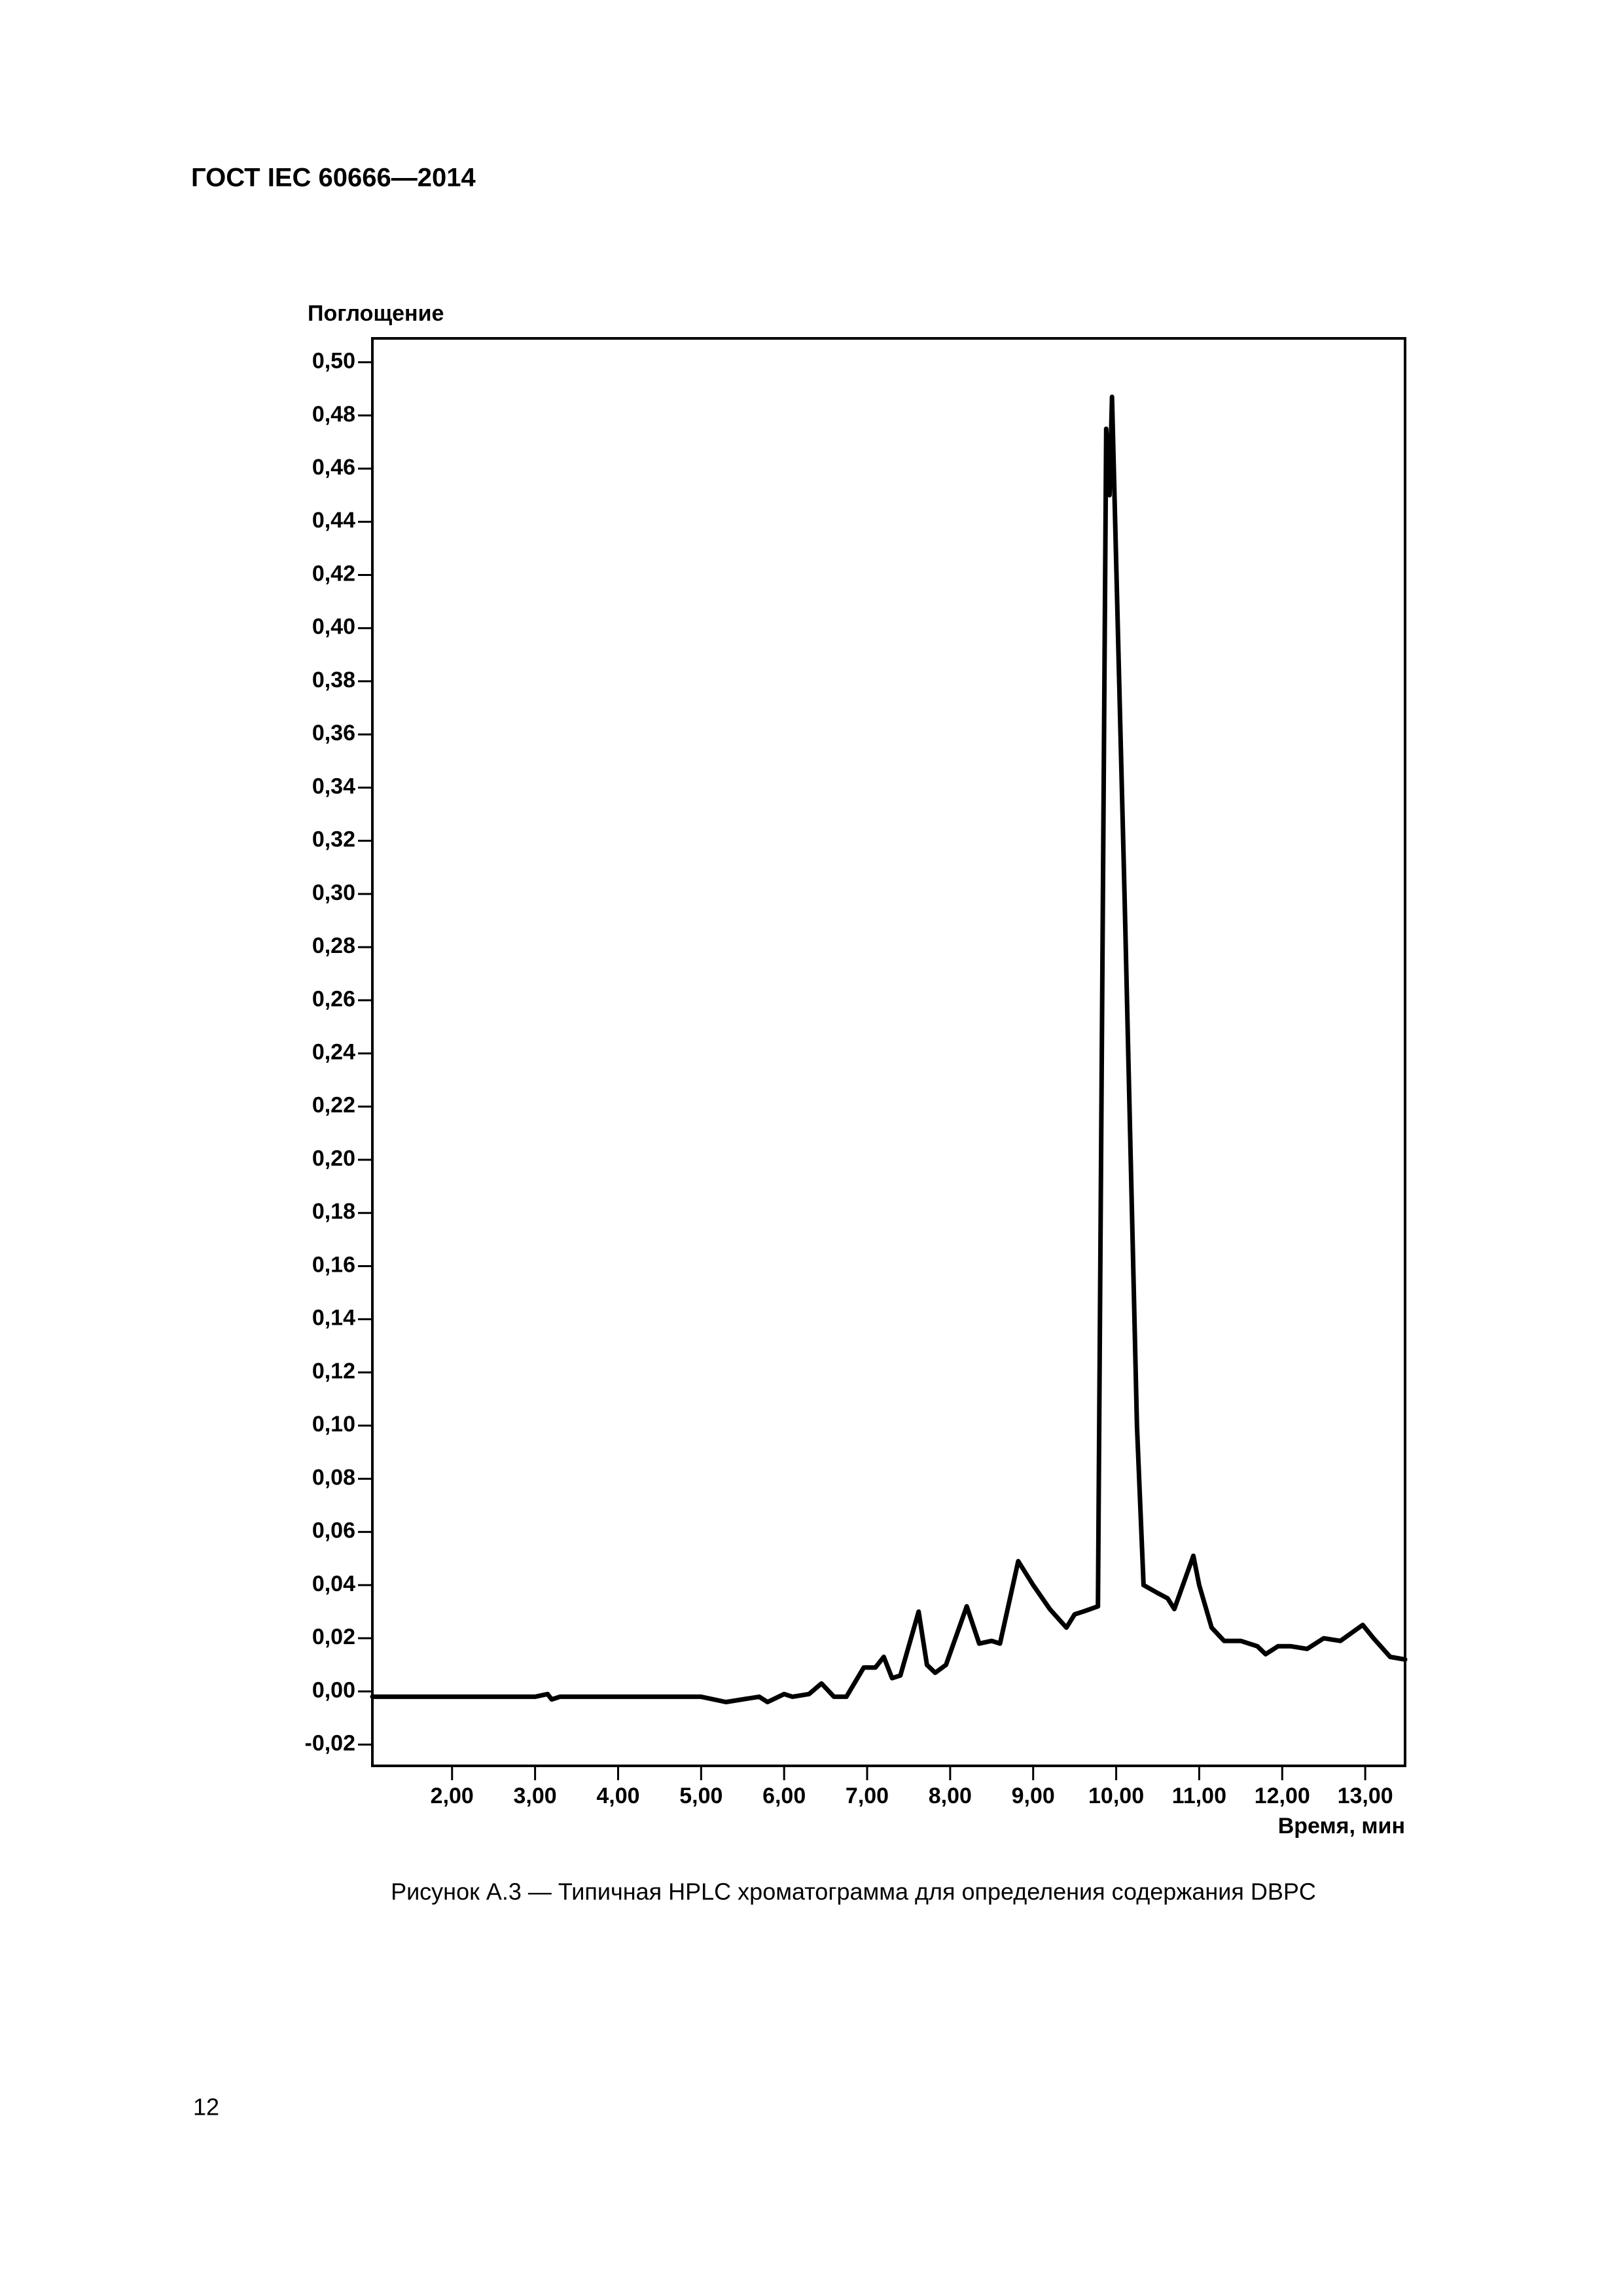 Image resolution: width=1623 pixels, height=2296 pixels. I want to click on y-tick-label: 0,12, so click(333, 1372).